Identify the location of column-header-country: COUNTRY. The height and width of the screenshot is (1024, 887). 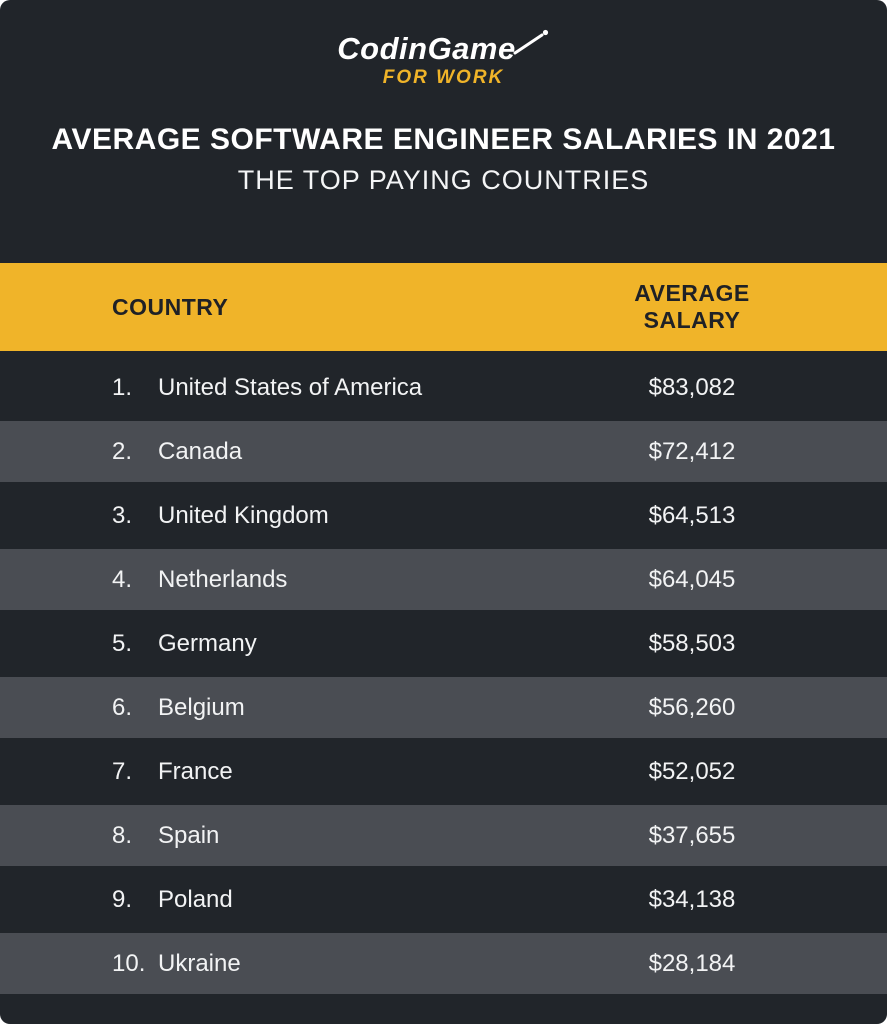
(170, 306).